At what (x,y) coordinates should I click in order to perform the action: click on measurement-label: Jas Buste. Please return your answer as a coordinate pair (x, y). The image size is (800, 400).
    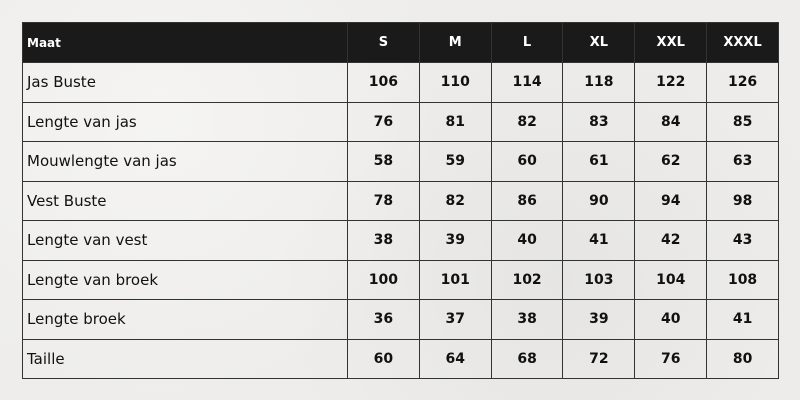
    Looking at the image, I should click on (185, 82).